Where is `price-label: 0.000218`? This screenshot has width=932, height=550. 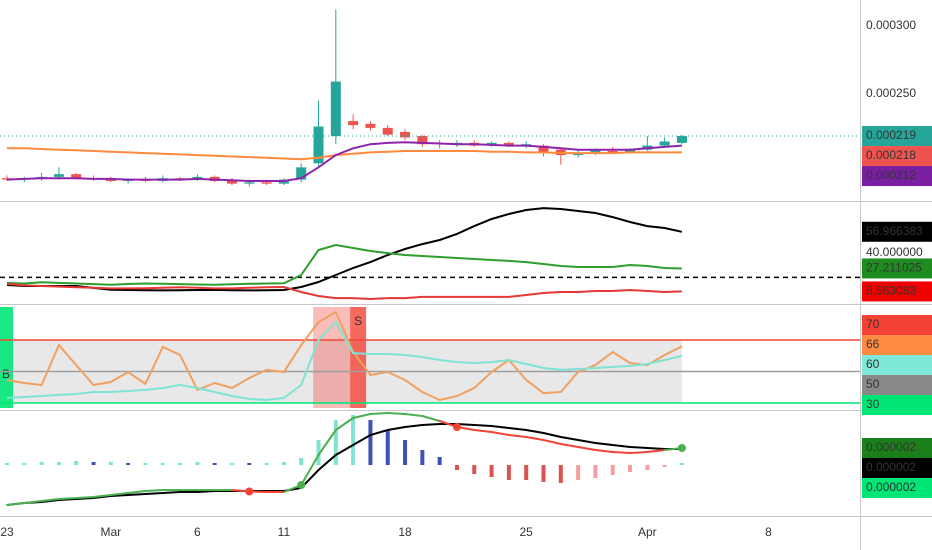 price-label: 0.000218 is located at coordinates (891, 155).